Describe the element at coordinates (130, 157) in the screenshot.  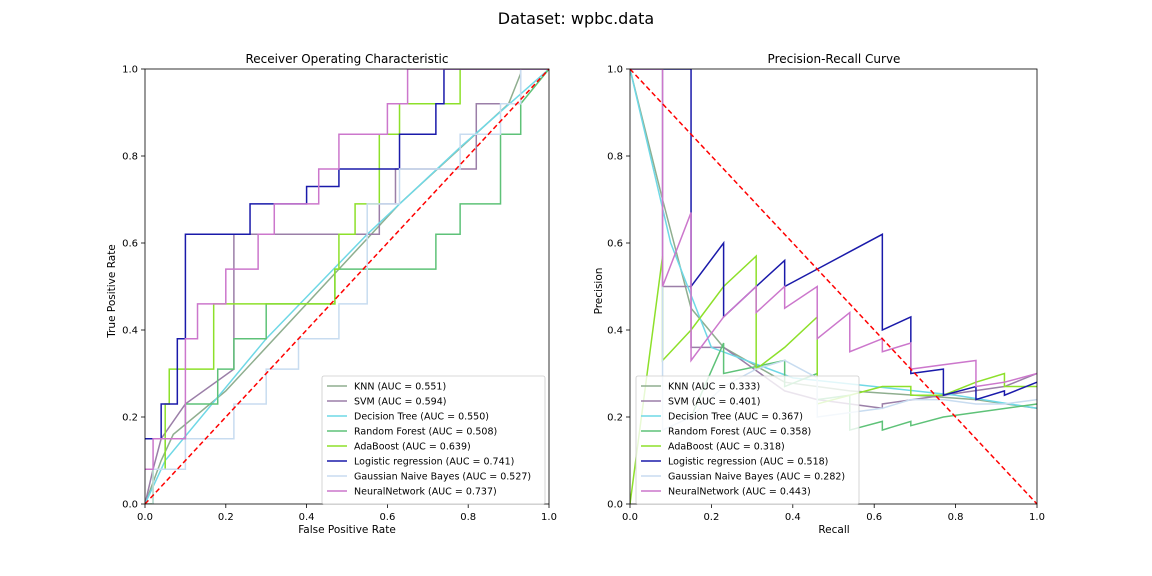
I see `roc-ytick-label: 0.8` at that location.